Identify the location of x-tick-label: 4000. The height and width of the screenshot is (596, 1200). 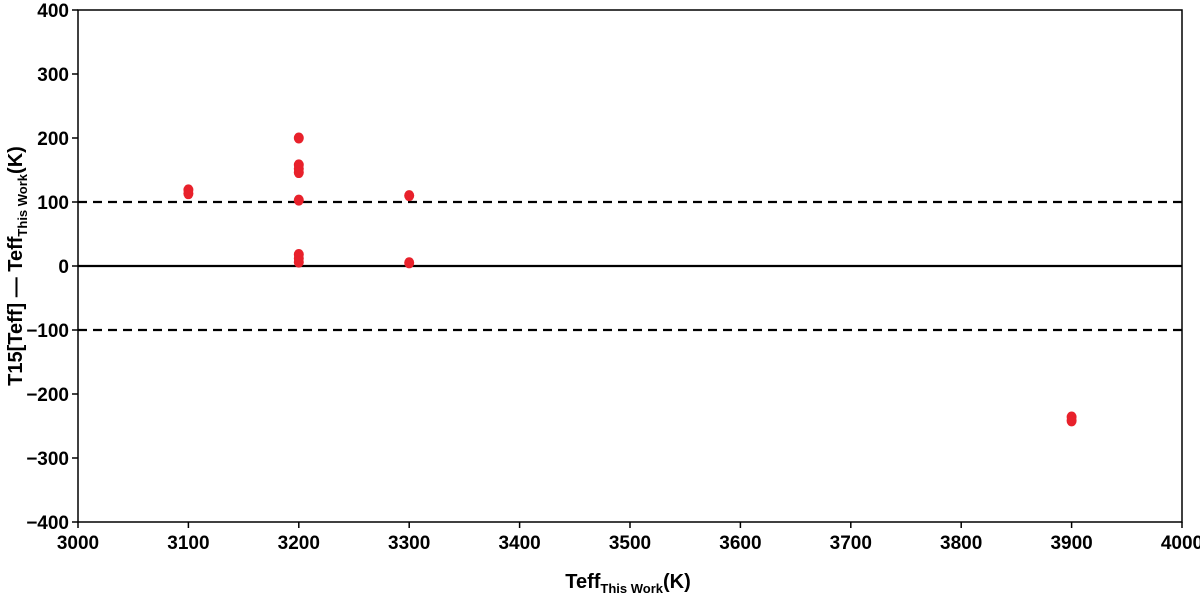
(1180, 543).